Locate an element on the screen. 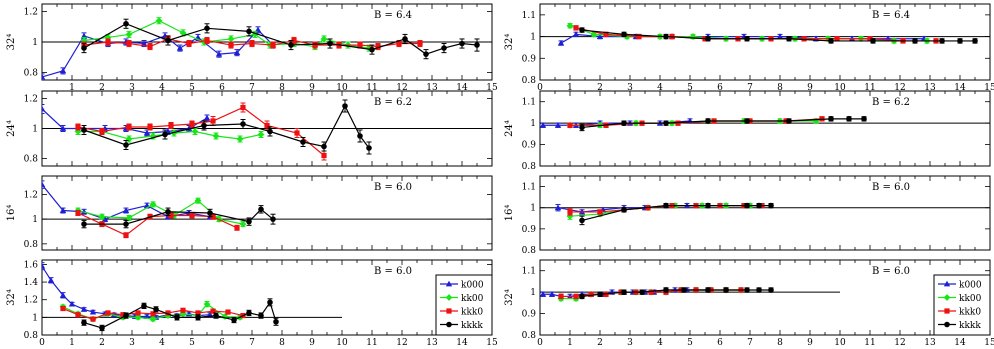  y-axis-label: 24⁴ is located at coordinates (11, 128).